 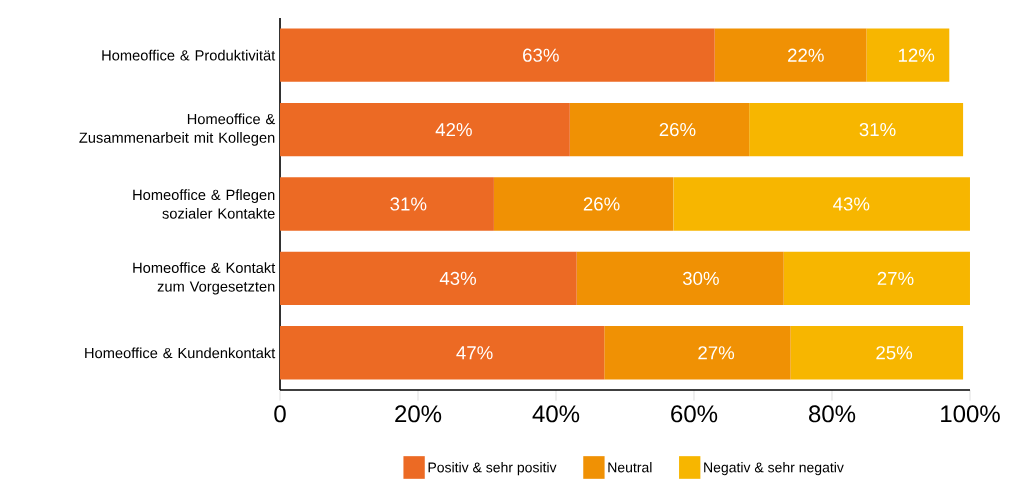 I want to click on legend-label: Negativ & sehr negativ, so click(x=774, y=469).